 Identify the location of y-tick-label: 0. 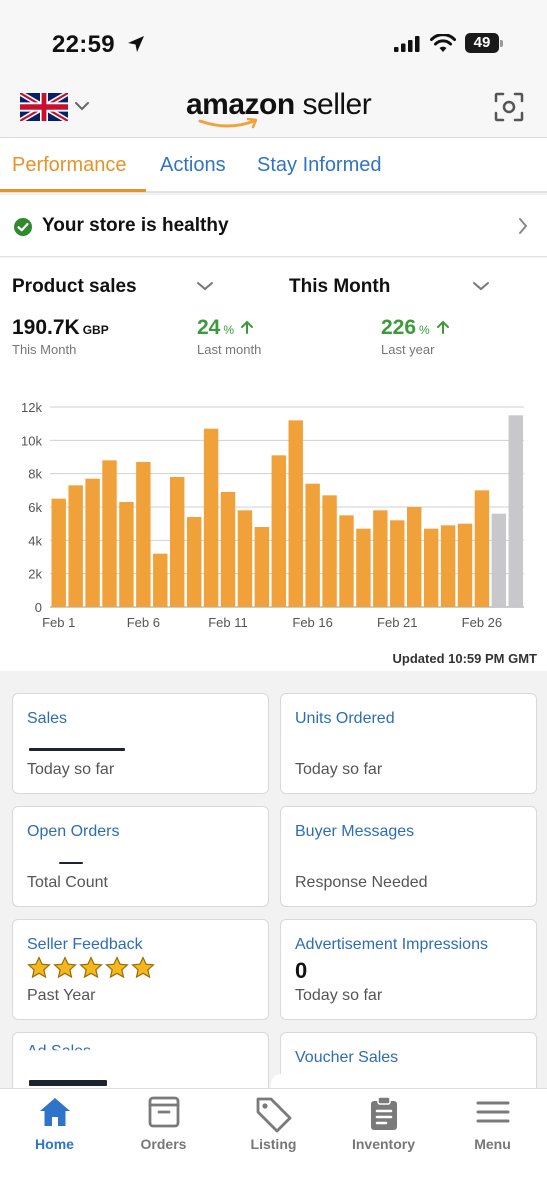
(38, 607).